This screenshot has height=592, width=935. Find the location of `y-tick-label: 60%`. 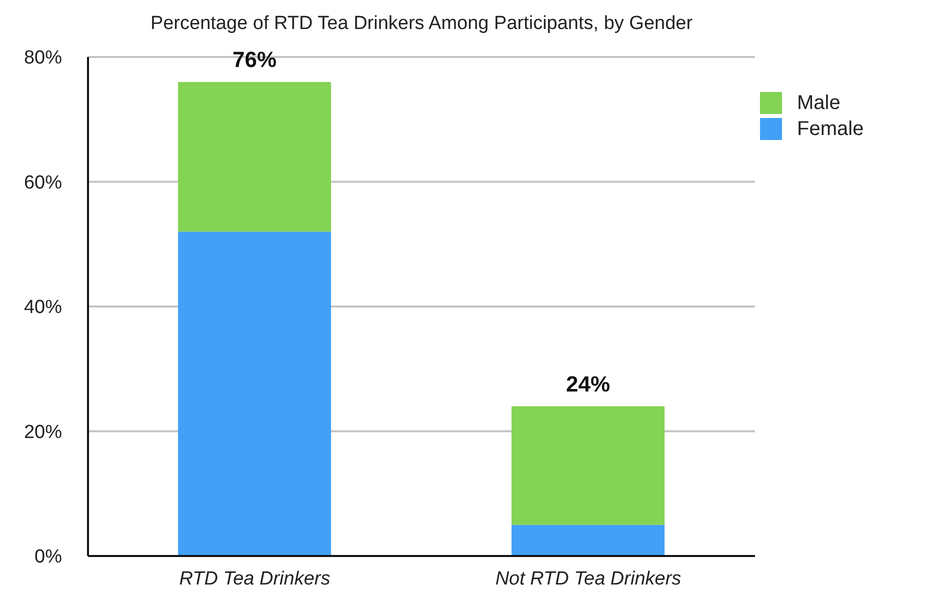

y-tick-label: 60% is located at coordinates (43, 183).